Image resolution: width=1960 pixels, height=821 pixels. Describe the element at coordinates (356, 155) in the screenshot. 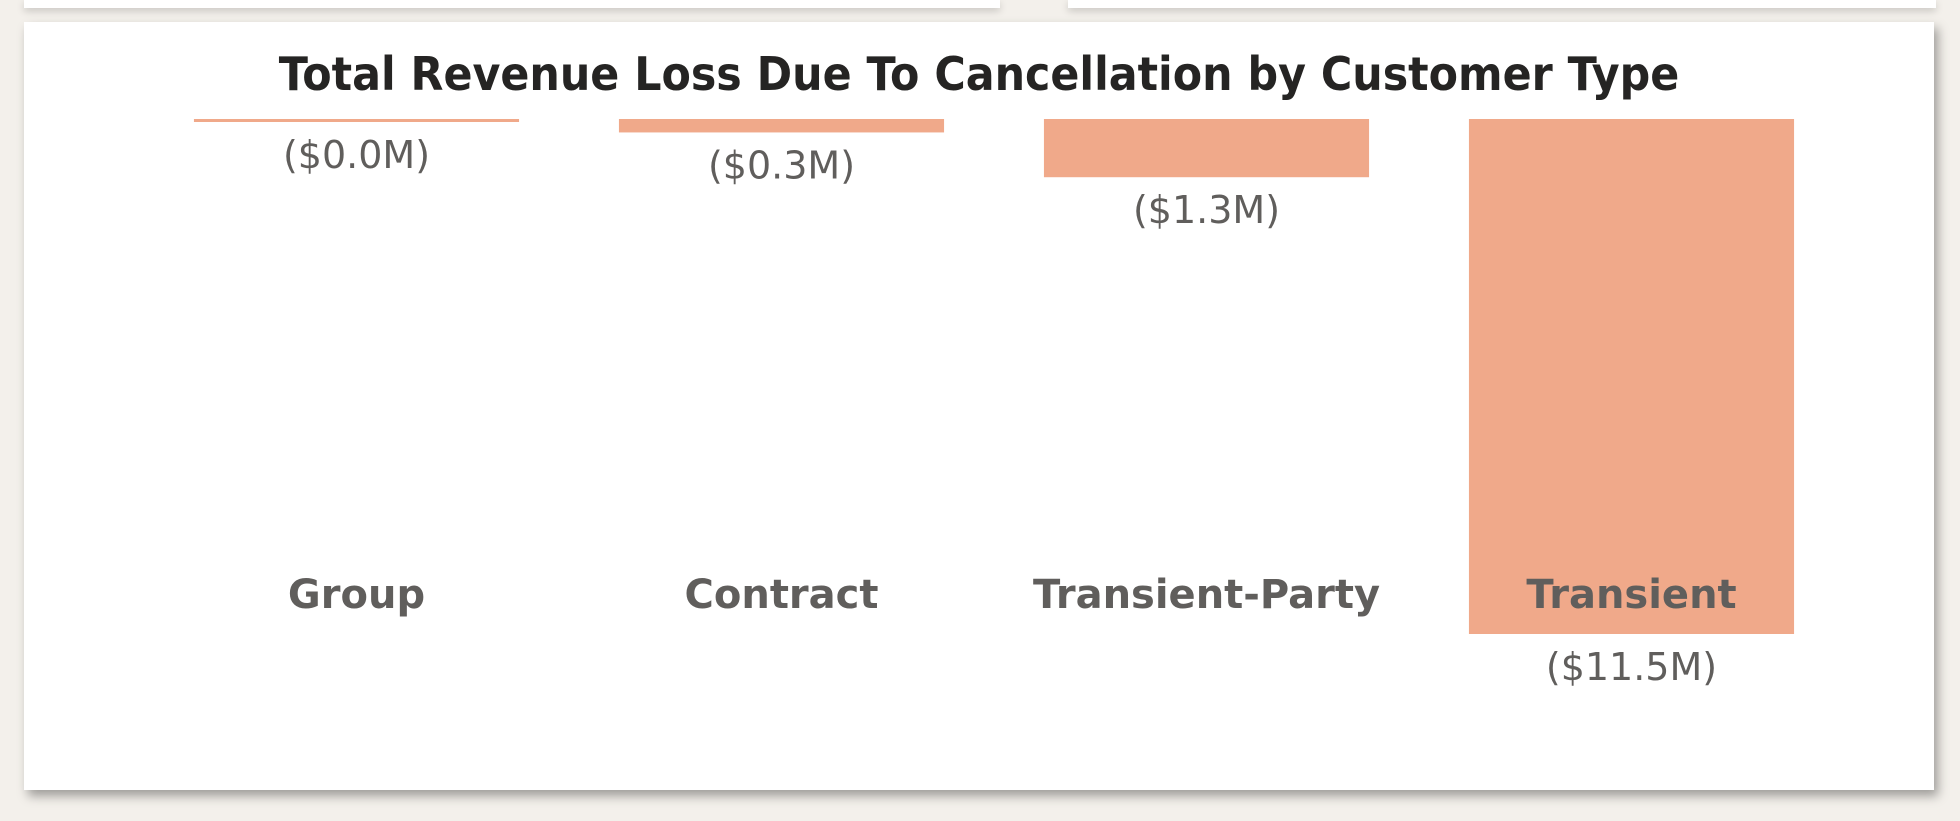

I see `data-label: ($0.0M)` at that location.